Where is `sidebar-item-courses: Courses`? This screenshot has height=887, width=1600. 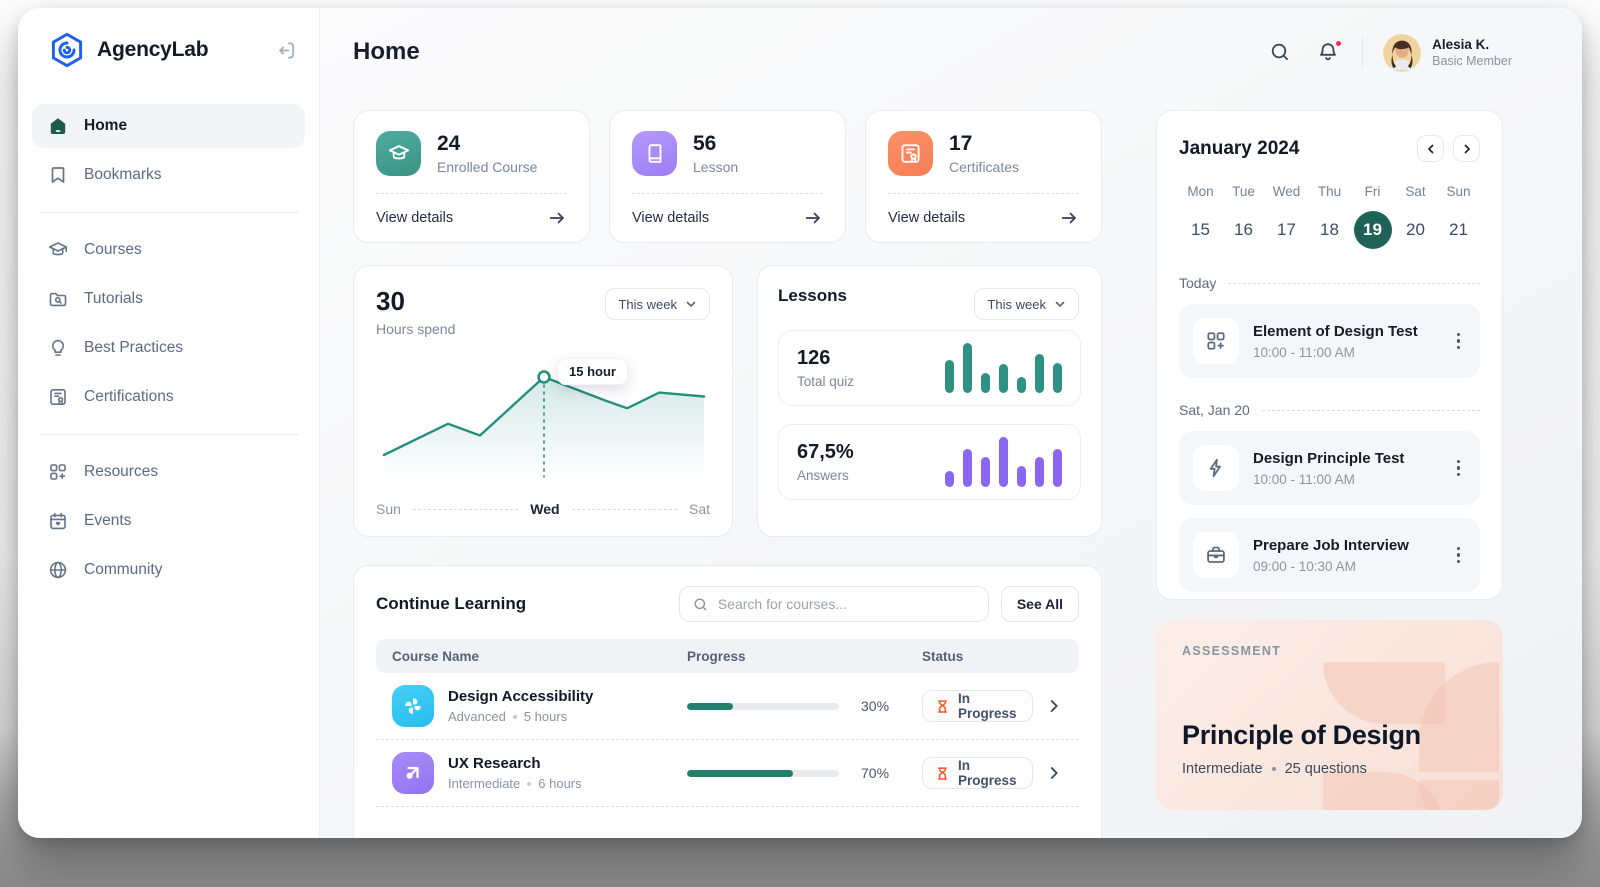
sidebar-item-courses: Courses is located at coordinates (168, 250).